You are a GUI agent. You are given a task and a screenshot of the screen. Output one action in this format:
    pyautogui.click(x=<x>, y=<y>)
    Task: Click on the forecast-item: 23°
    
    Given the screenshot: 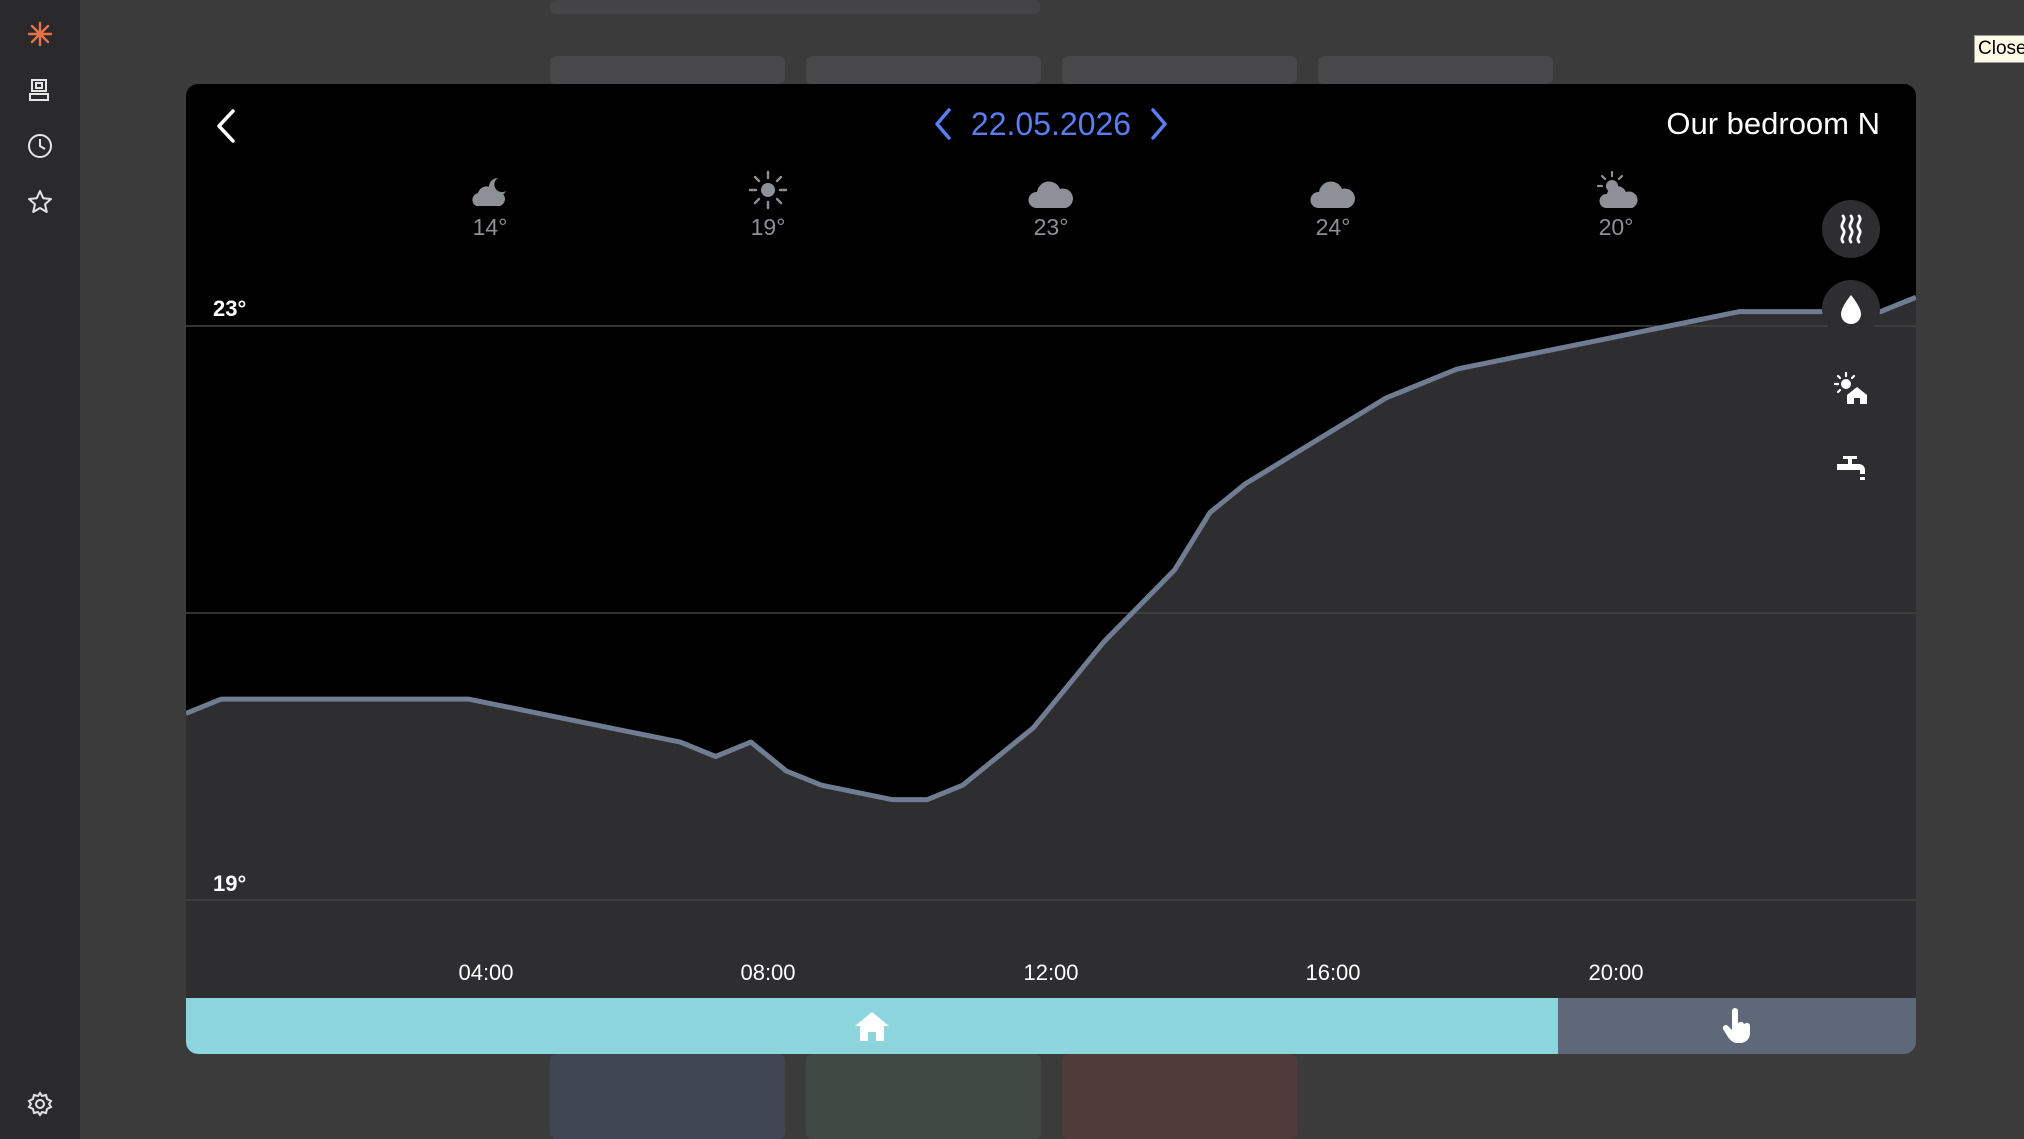 What is the action you would take?
    pyautogui.click(x=1051, y=203)
    